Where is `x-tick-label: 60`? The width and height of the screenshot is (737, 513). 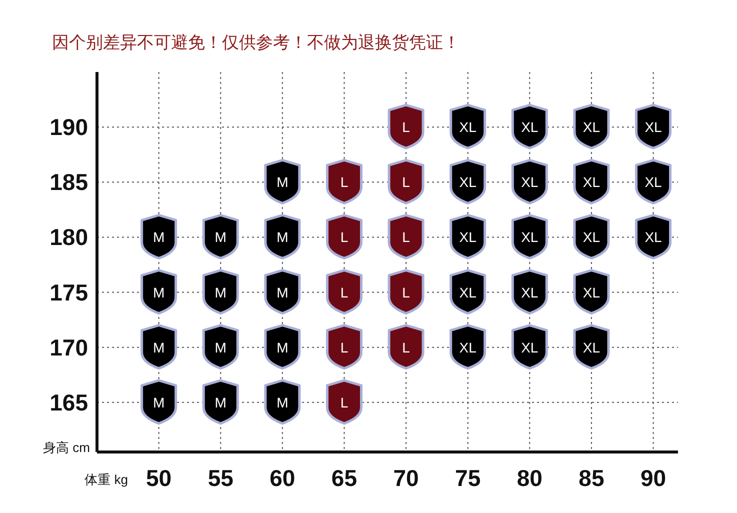 x-tick-label: 60 is located at coordinates (283, 478).